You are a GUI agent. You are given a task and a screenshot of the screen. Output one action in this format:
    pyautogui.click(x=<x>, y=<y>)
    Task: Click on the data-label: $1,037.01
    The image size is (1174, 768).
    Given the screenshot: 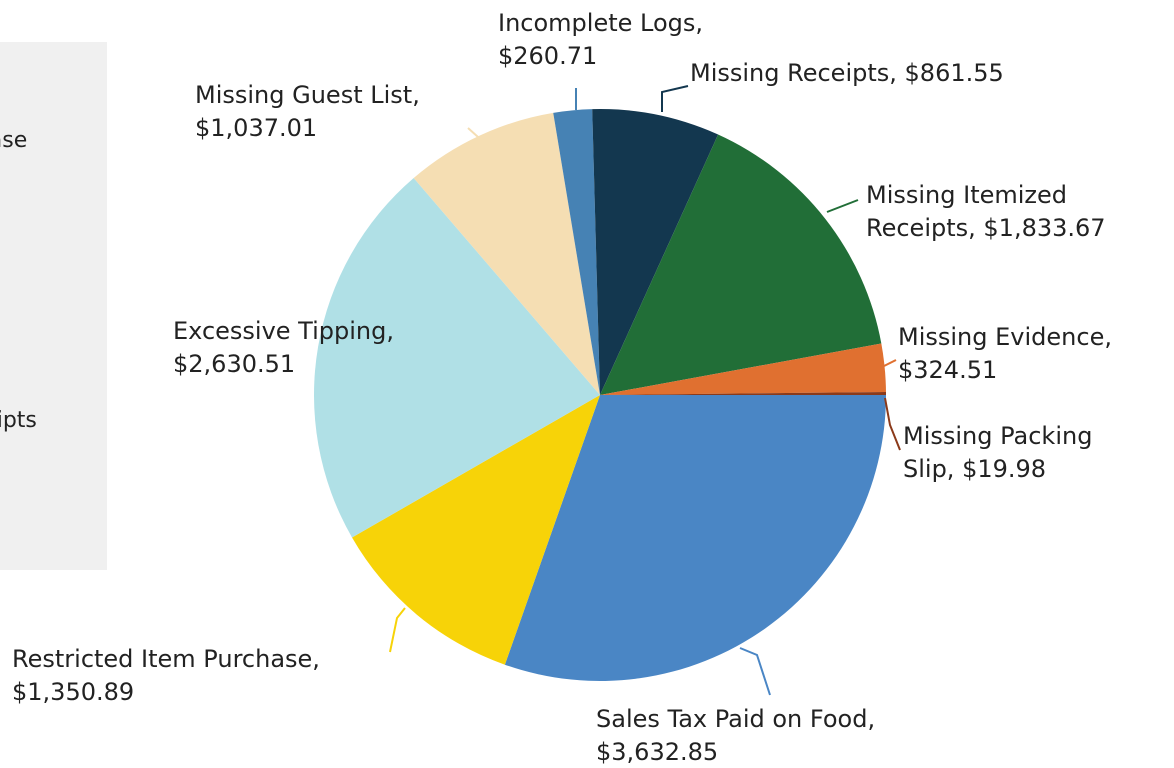 What is the action you would take?
    pyautogui.click(x=256, y=128)
    